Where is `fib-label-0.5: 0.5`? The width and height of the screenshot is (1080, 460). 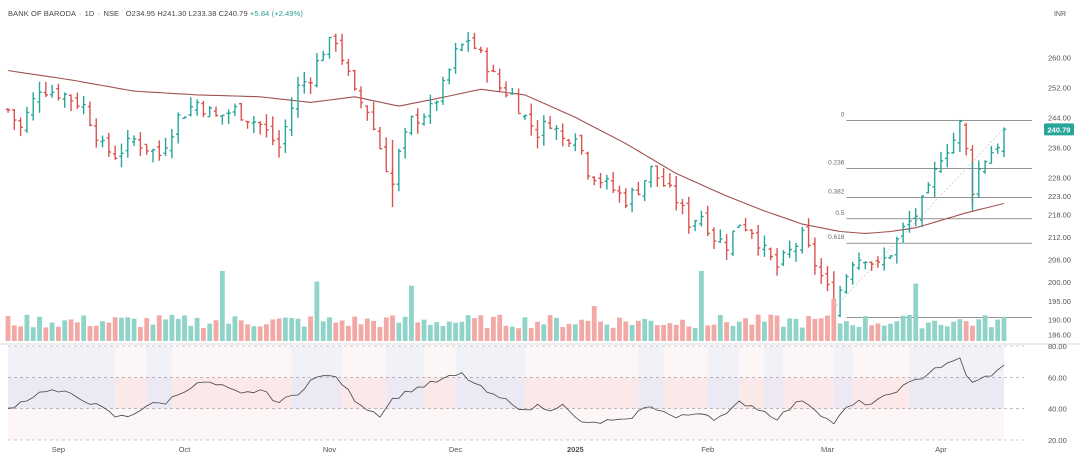 fib-label-0.5: 0.5 is located at coordinates (839, 213).